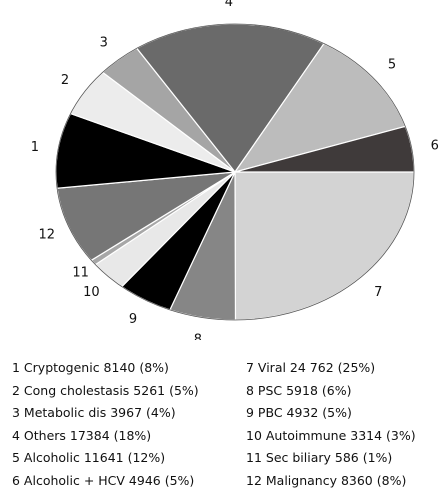  Describe the element at coordinates (91, 292) in the screenshot. I see `slice-number-label-10: 10` at that location.